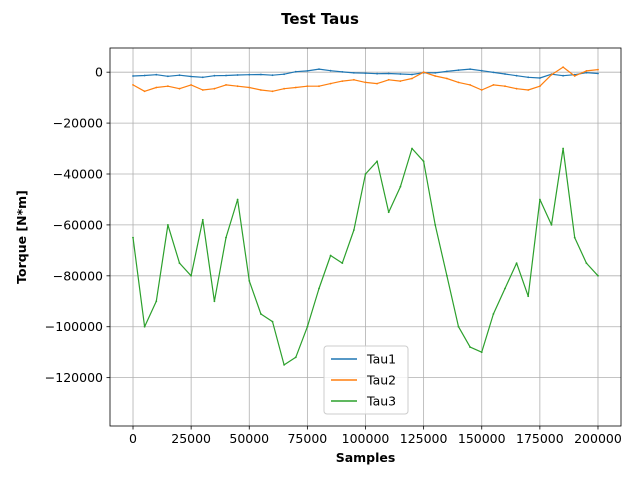 The height and width of the screenshot is (480, 640). Describe the element at coordinates (21, 237) in the screenshot. I see `y-axis-title: Torque [N*m]` at that location.